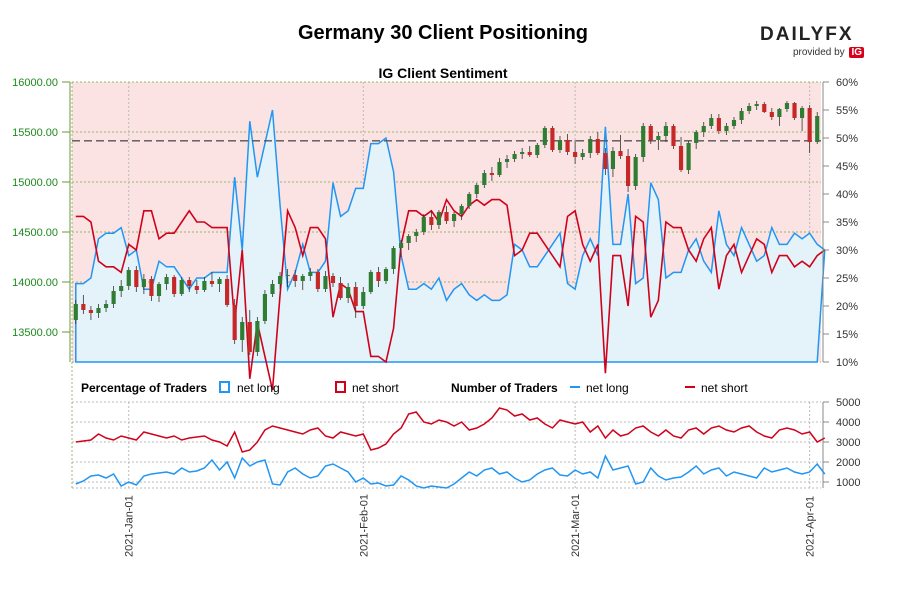 Image resolution: width=900 pixels, height=600 pixels. I want to click on net-short-traders-line, so click(450, 430).